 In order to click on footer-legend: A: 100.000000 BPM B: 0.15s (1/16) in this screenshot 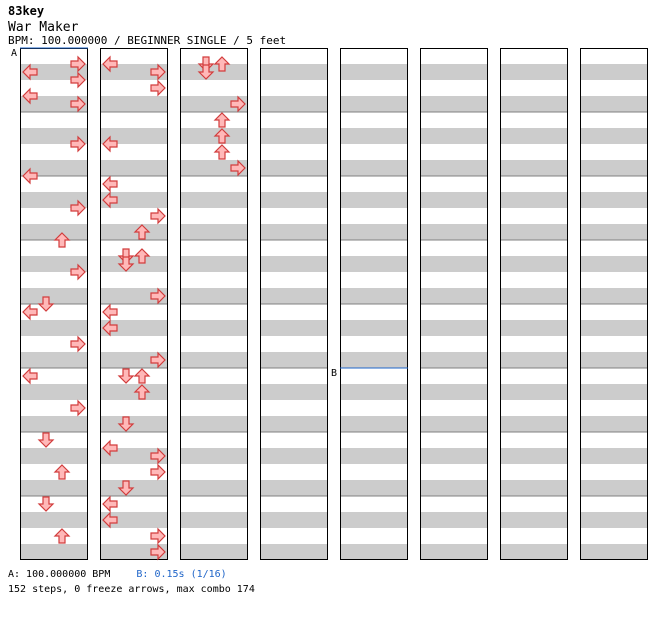, I will do `click(117, 574)`.